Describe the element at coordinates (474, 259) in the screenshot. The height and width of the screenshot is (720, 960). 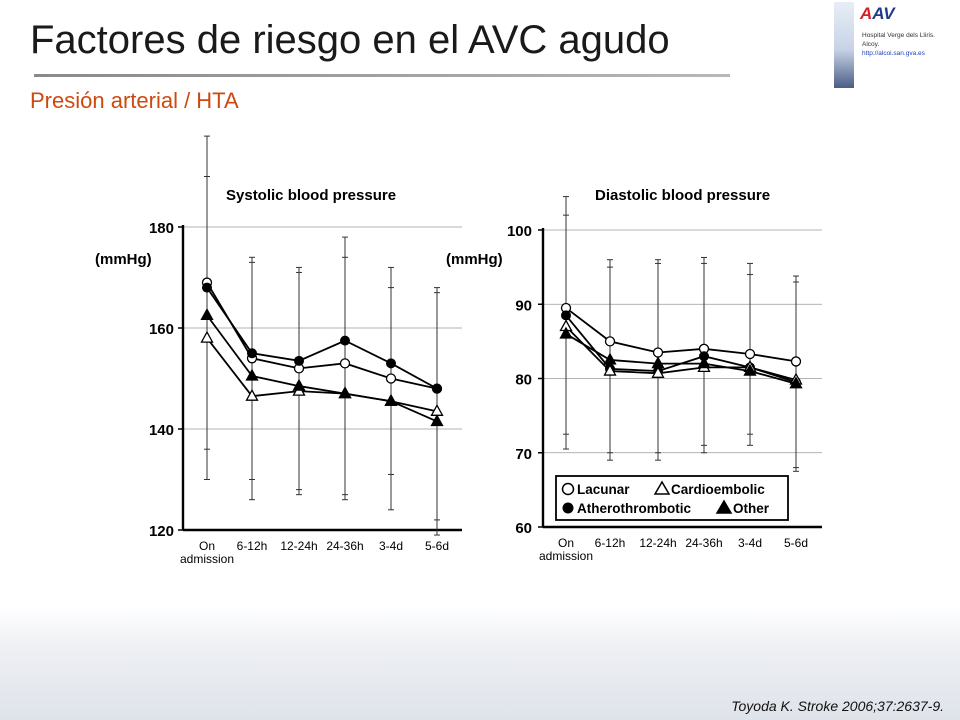
I see `diastolic-y-axis-label: (mmHg)` at that location.